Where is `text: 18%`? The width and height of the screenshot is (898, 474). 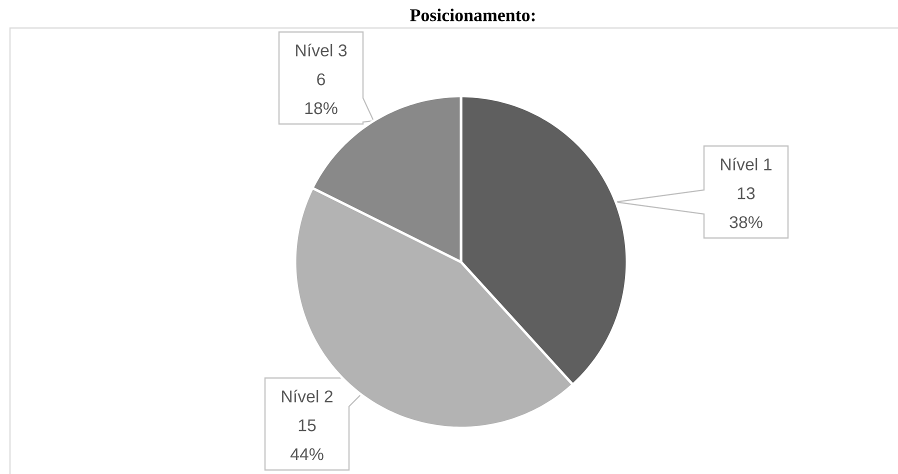 text: 18% is located at coordinates (321, 108).